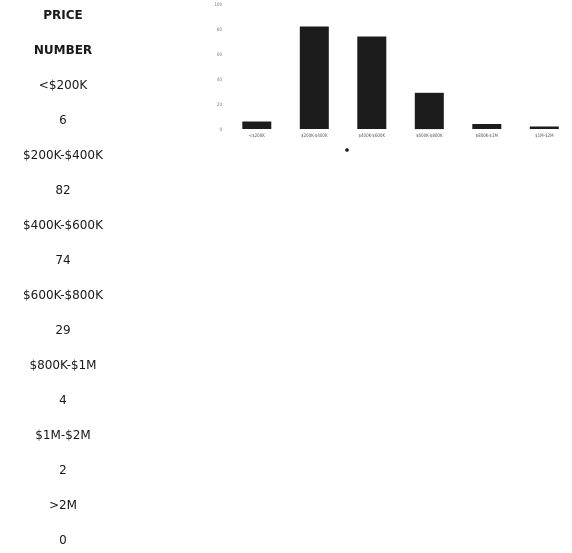  I want to click on x-tick-label: $400K-$600K, so click(371, 135).